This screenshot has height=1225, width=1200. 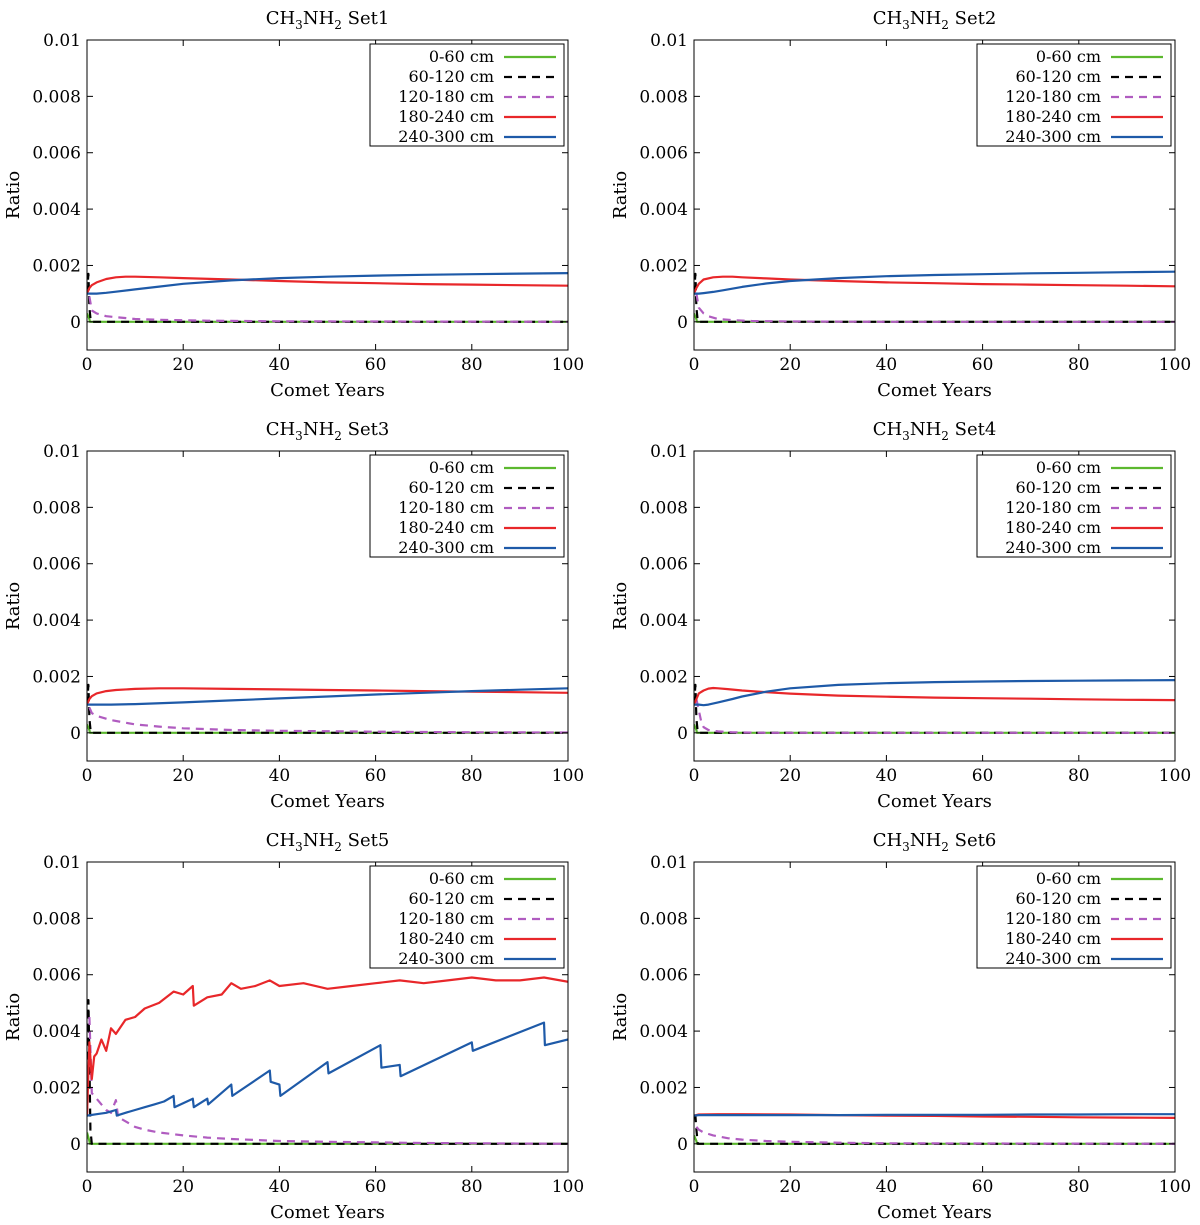 I want to click on x-tick-label: 20, so click(x=790, y=1187).